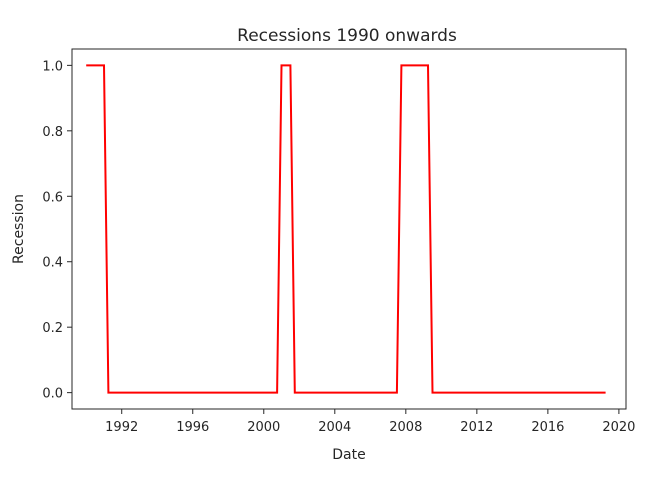 The height and width of the screenshot is (478, 670). Describe the element at coordinates (405, 427) in the screenshot. I see `x-tick-label: 2008` at that location.